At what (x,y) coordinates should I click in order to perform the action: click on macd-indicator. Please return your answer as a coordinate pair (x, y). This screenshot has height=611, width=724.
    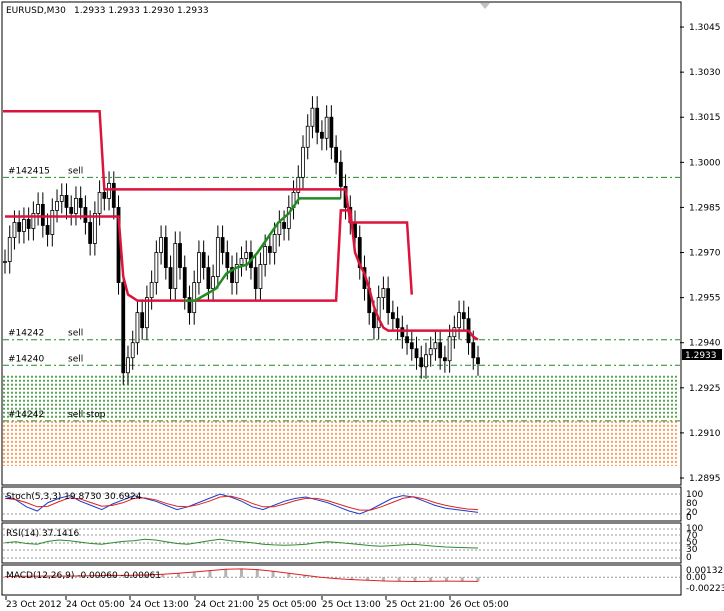
    Looking at the image, I should click on (341, 575).